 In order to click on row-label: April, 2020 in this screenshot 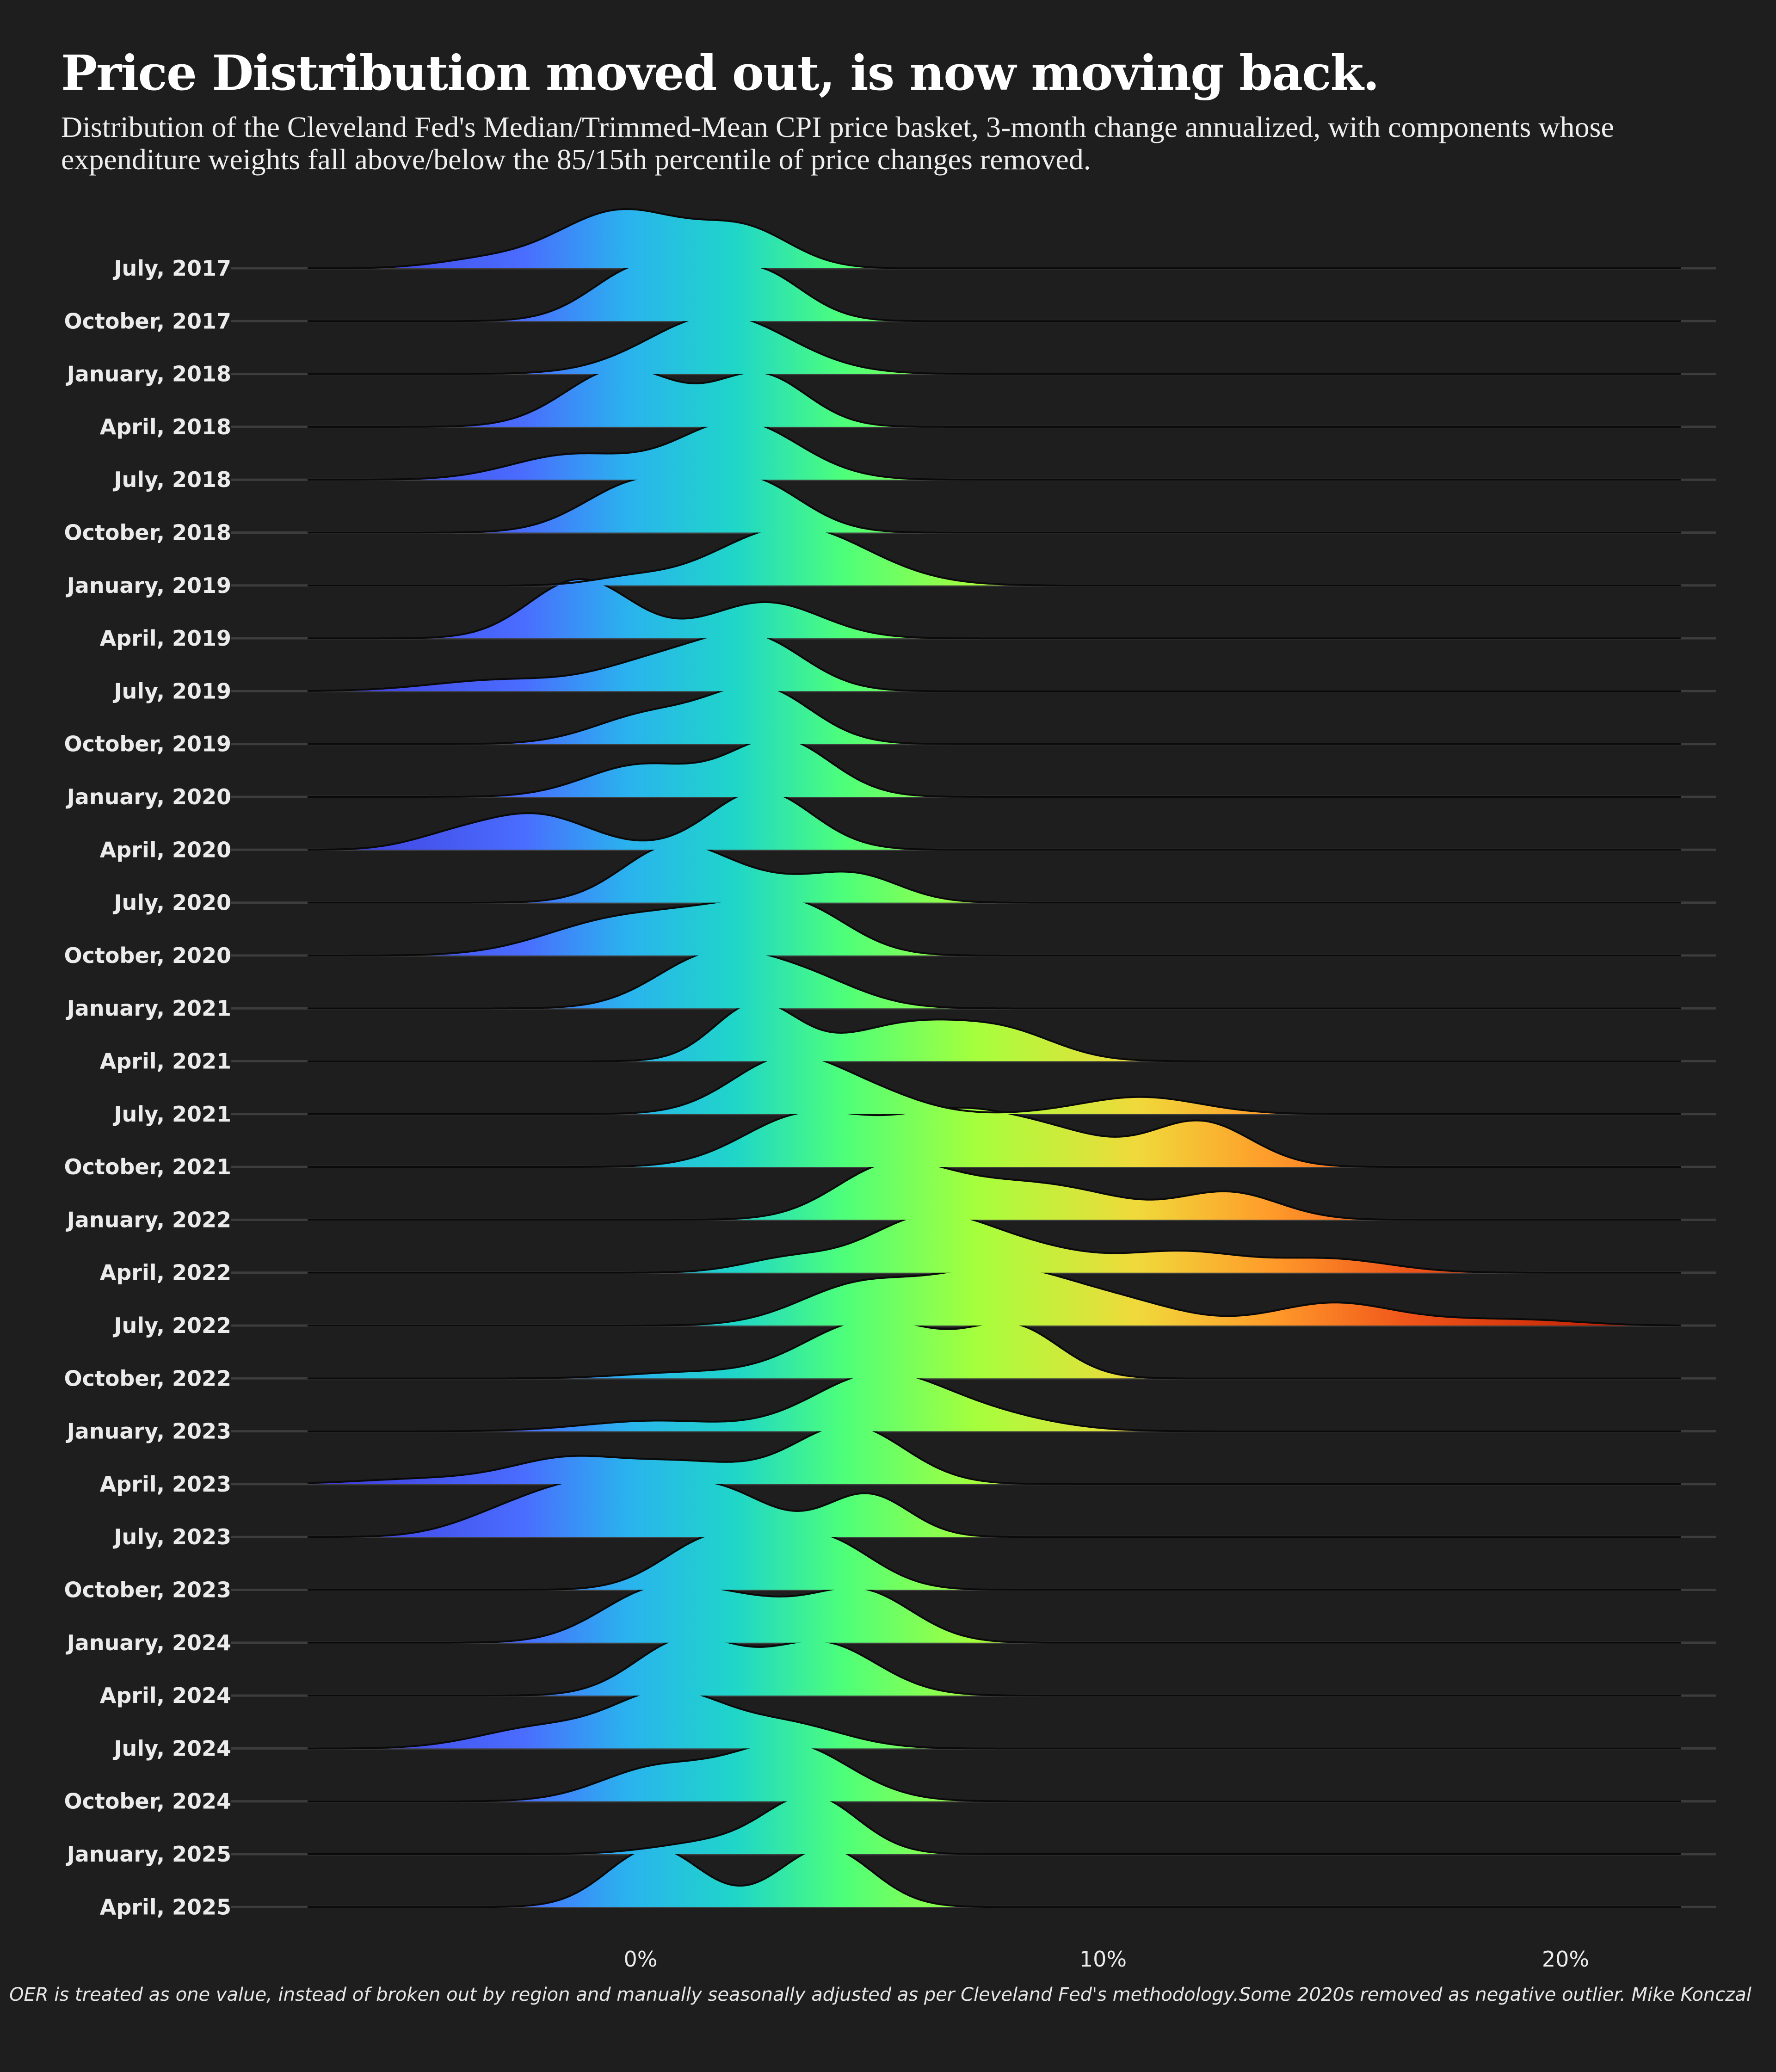, I will do `click(166, 850)`.